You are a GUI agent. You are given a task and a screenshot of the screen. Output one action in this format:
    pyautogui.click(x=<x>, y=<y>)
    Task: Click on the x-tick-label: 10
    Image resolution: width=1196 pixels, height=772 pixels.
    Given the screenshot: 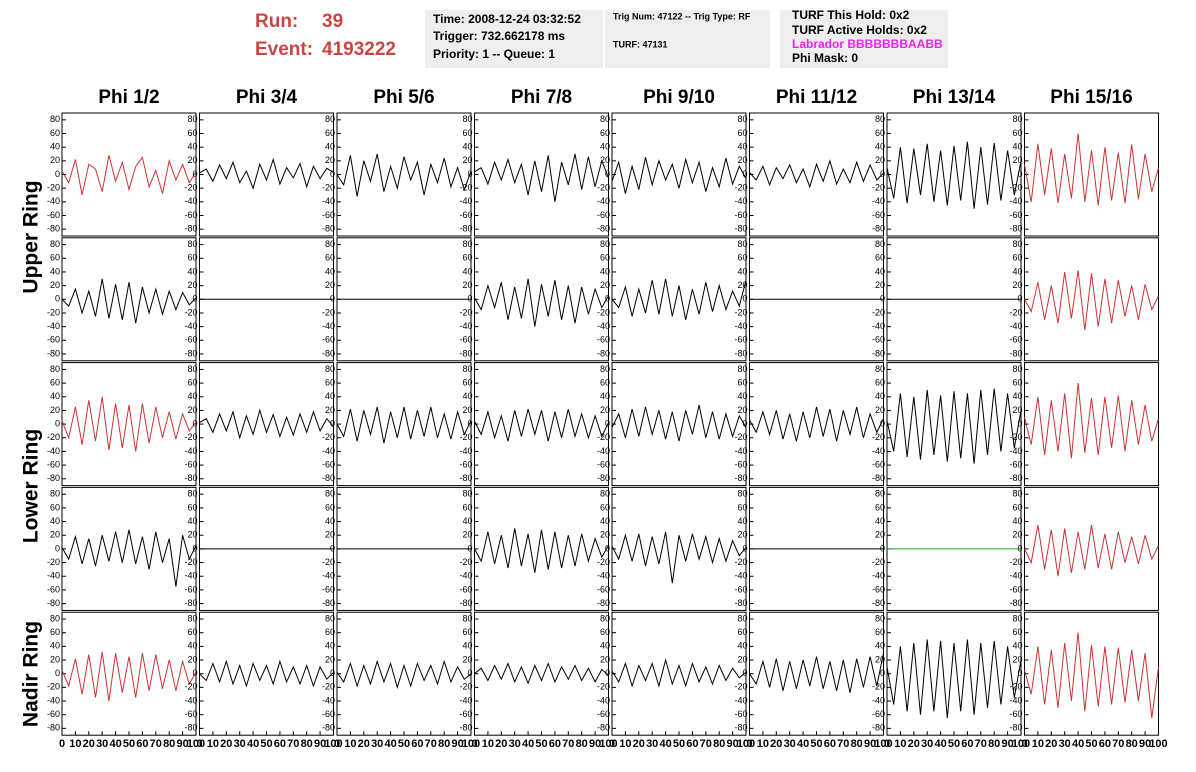 What is the action you would take?
    pyautogui.click(x=488, y=744)
    